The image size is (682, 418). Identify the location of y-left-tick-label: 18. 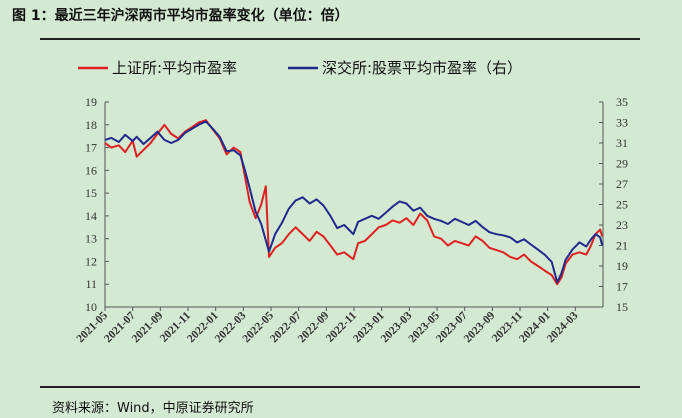
(91, 125).